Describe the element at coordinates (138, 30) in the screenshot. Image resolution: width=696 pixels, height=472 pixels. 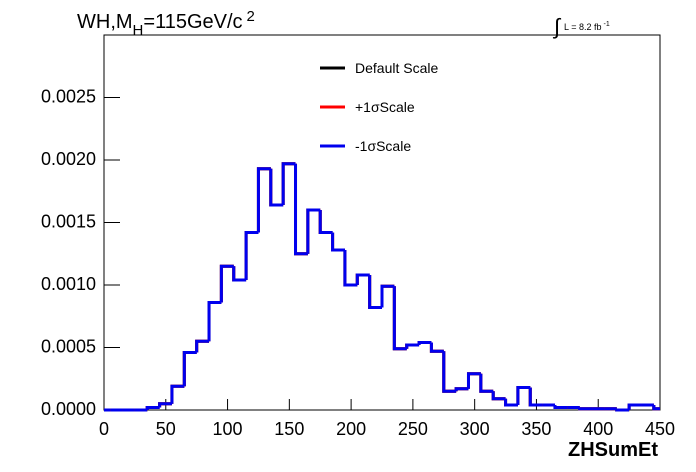
I see `title-sub: H` at that location.